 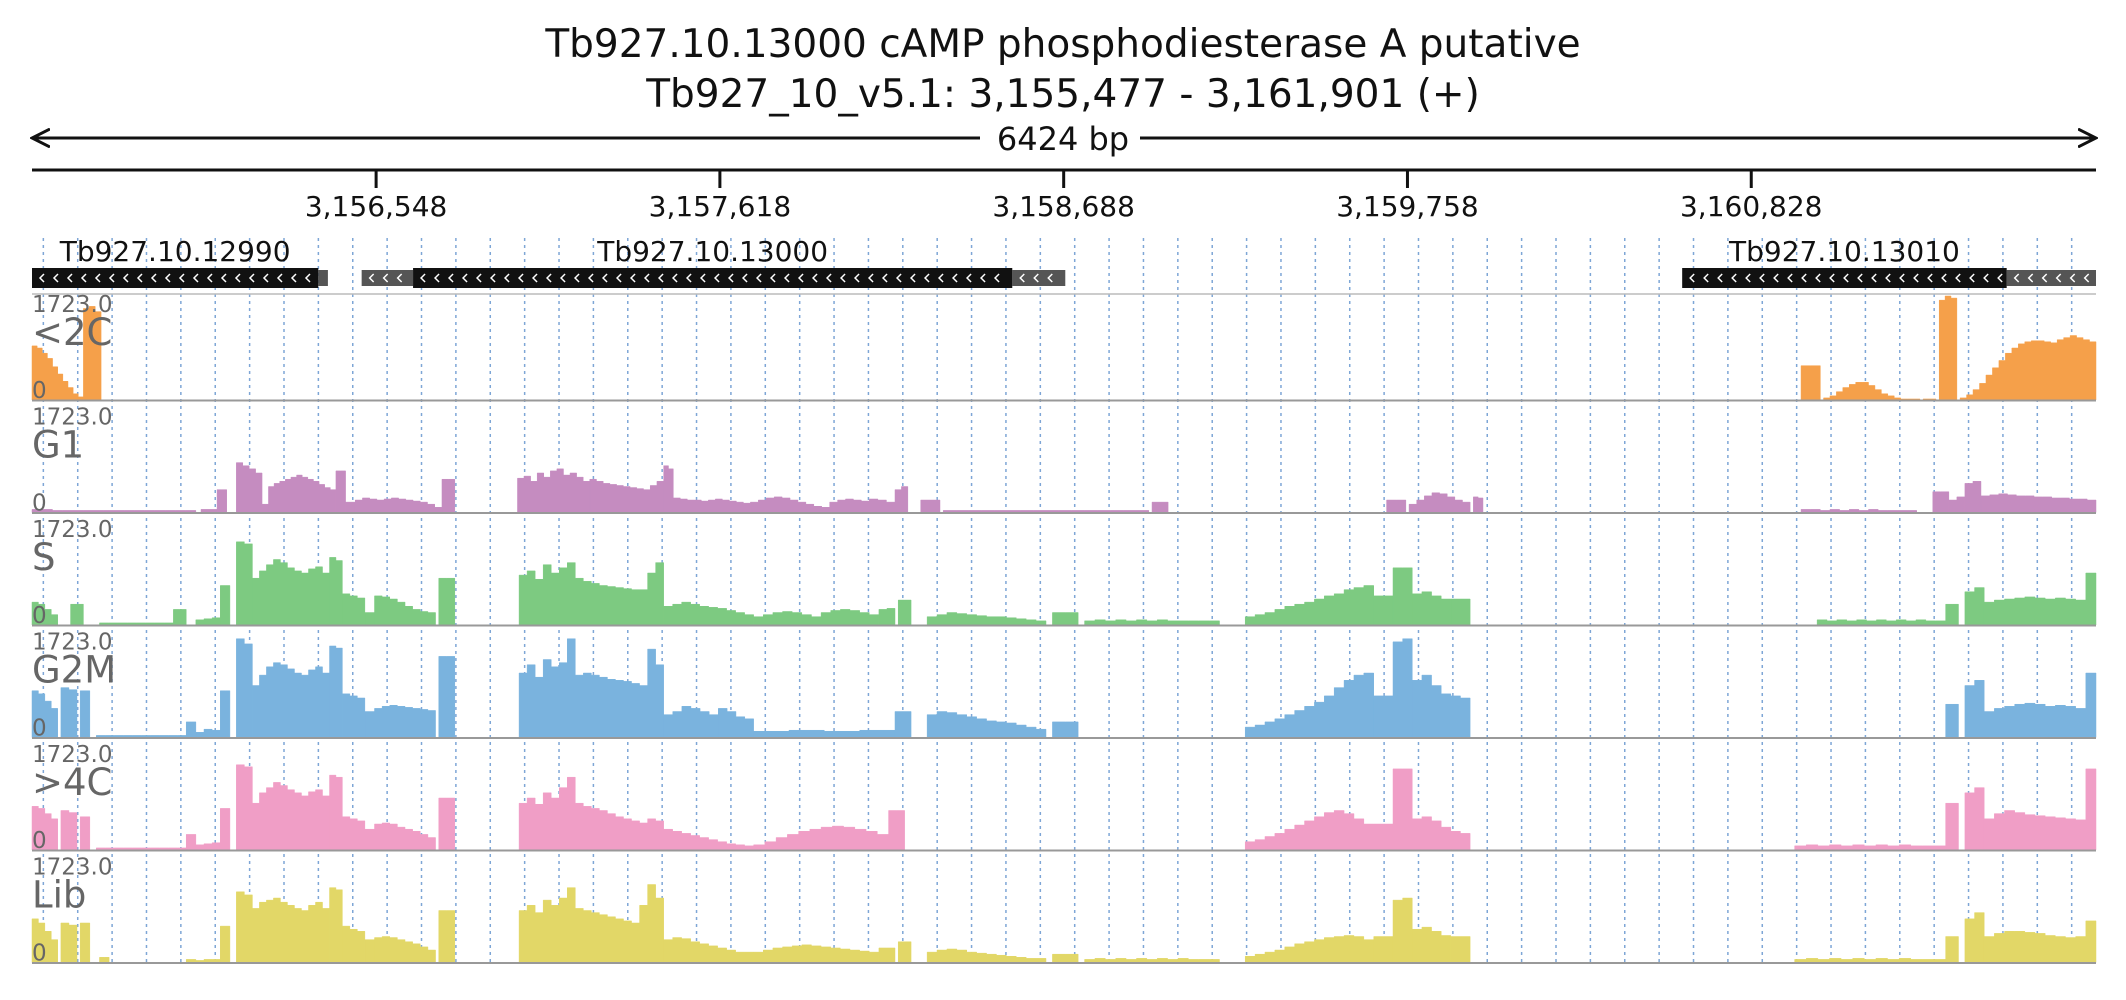 What do you see at coordinates (720, 206) in the screenshot?
I see `axis-tick-label: 3,157,618` at bounding box center [720, 206].